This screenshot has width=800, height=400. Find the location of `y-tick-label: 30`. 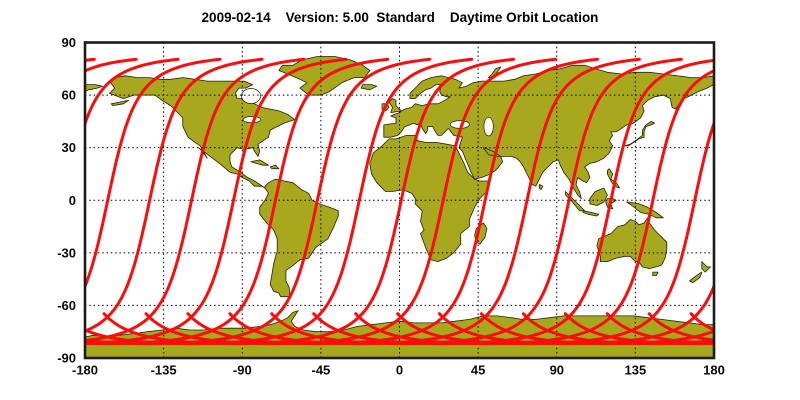

y-tick-label: 30 is located at coordinates (69, 147).